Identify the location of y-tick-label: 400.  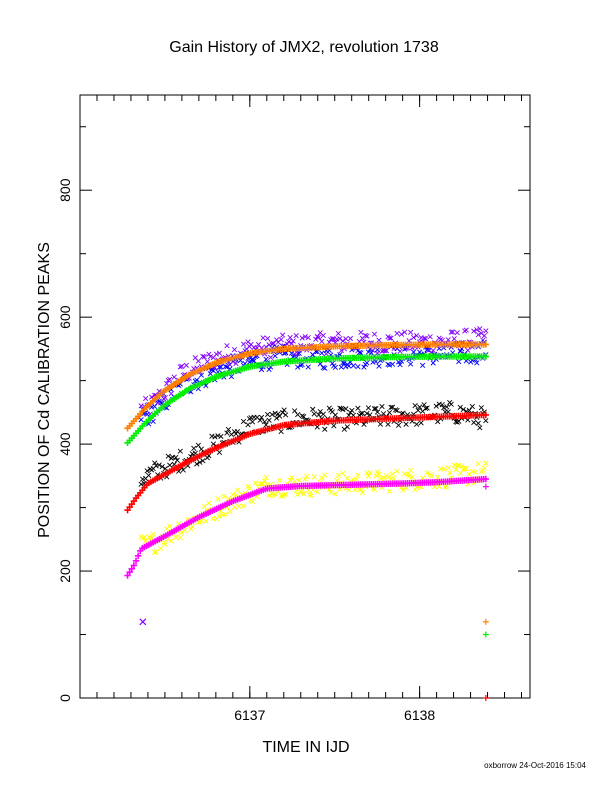
(65, 444).